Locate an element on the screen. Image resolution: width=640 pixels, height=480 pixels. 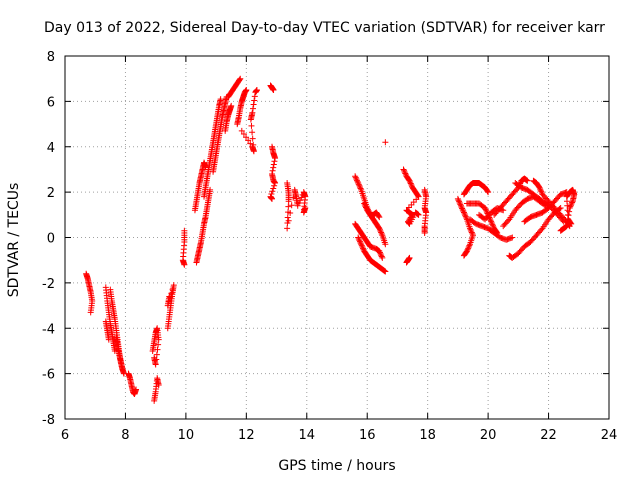
x-axis-label: GPS time / hours is located at coordinates (336, 466).